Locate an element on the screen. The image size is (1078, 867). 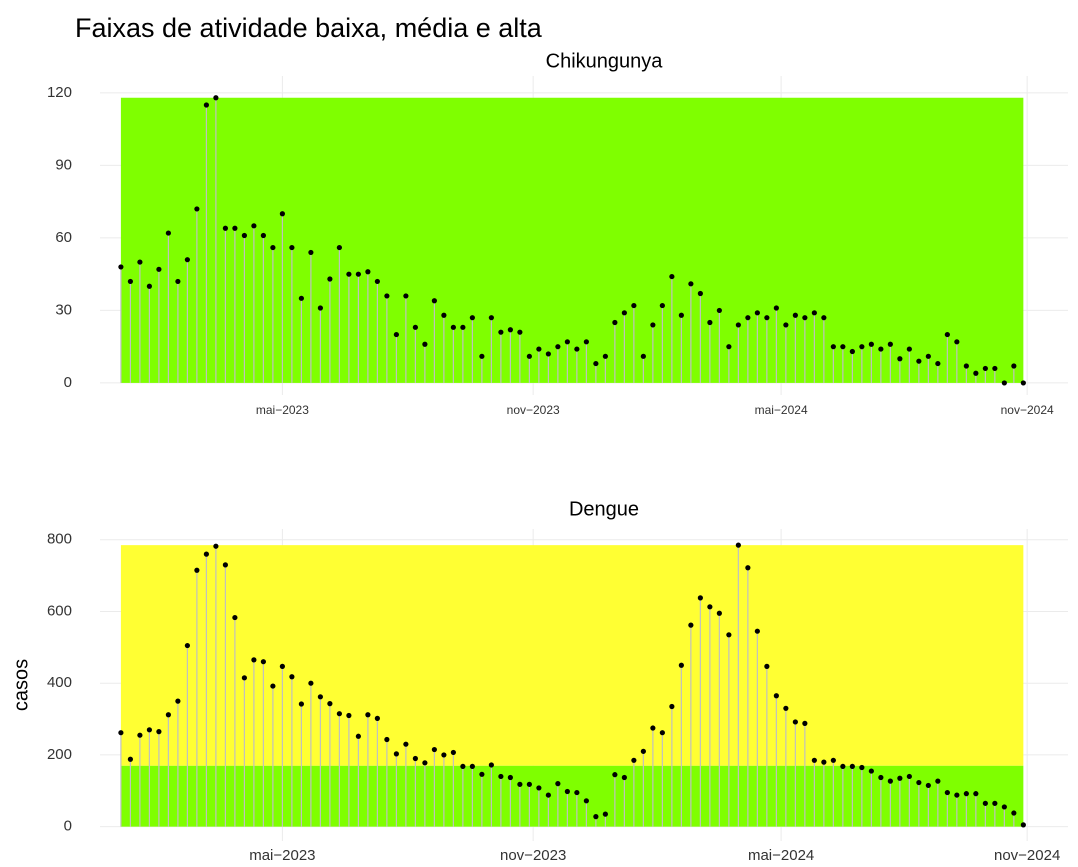
y-tick-label: 600 is located at coordinates (59, 610).